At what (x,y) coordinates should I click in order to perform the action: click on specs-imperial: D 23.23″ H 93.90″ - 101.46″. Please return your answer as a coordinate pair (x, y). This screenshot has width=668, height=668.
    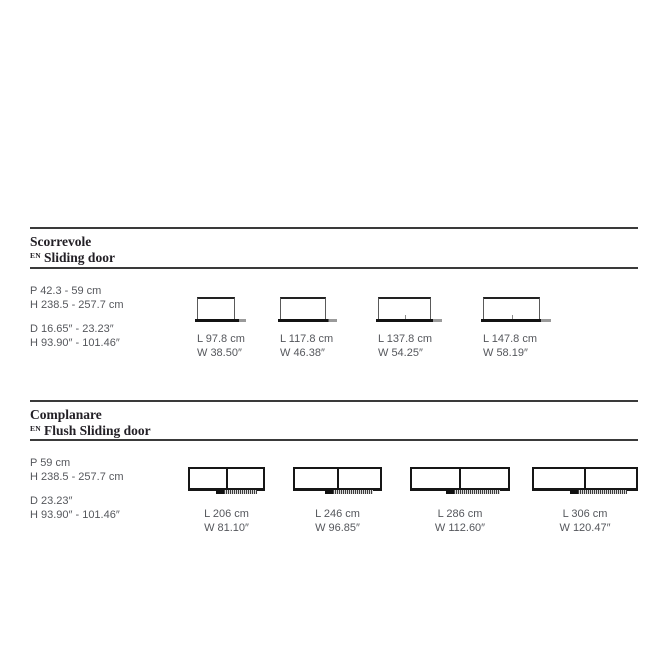
    Looking at the image, I should click on (75, 508).